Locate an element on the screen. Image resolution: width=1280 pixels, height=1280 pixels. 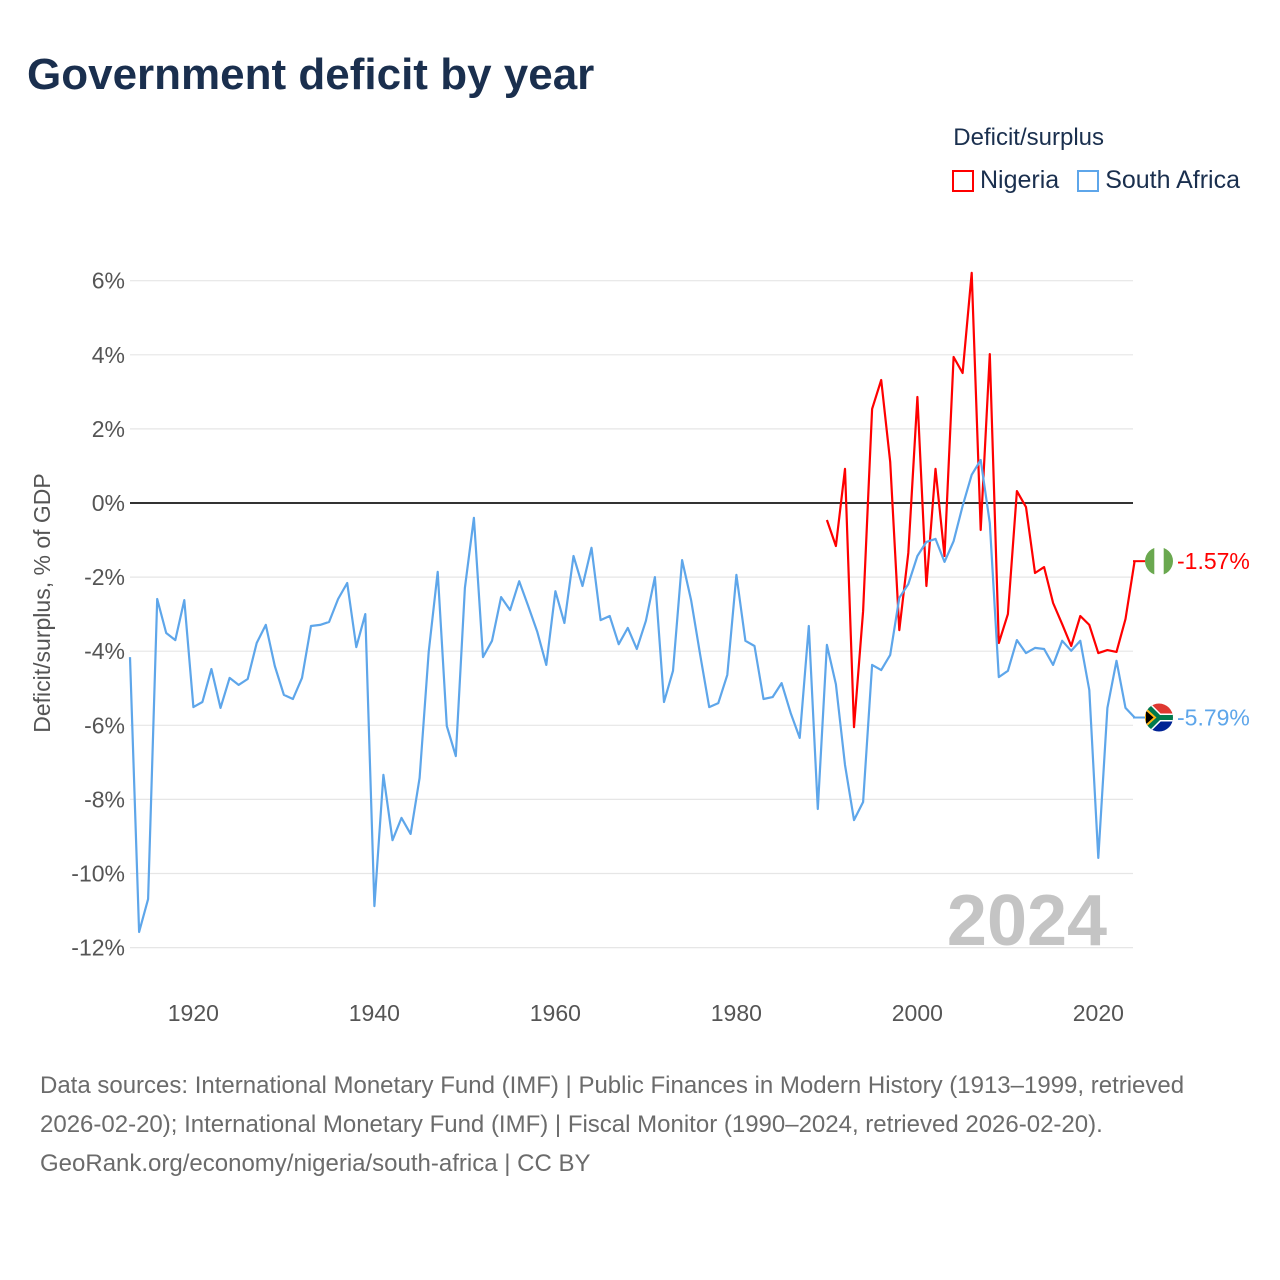
y-tick-label: 0% is located at coordinates (108, 503).